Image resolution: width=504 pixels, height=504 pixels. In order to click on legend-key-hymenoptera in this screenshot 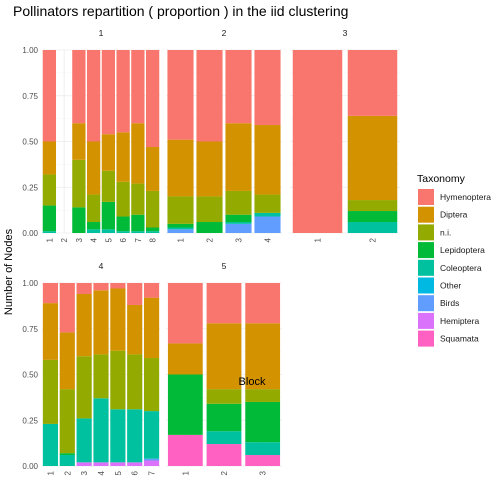, I will do `click(426, 197)`.